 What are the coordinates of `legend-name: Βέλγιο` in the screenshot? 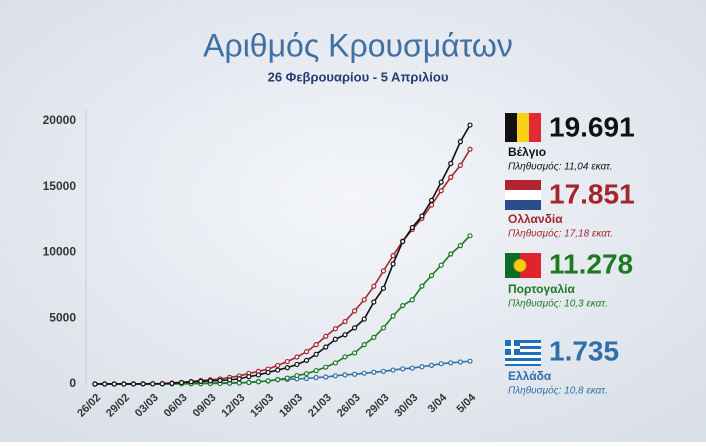 It's located at (527, 152).